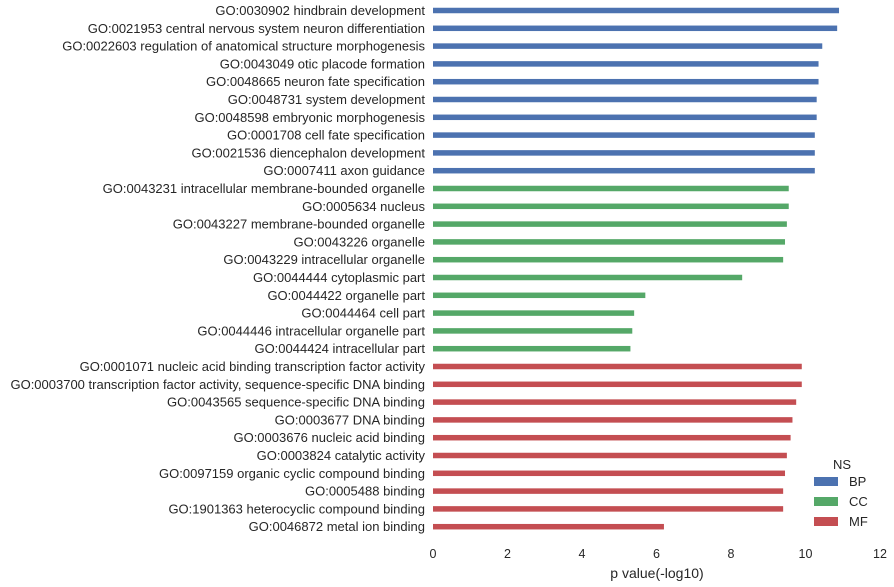 The image size is (894, 587). Describe the element at coordinates (858, 521) in the screenshot. I see `legend-label-mf: MF` at that location.